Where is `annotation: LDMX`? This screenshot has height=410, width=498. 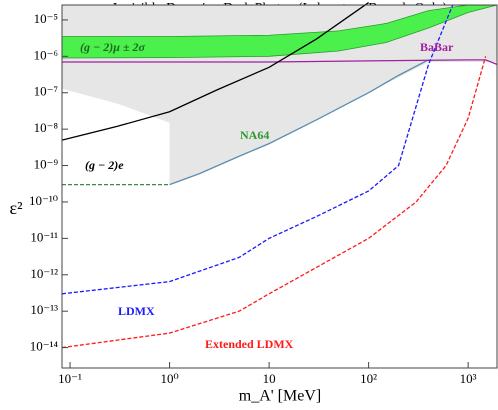
annotation: LDMX is located at coordinates (136, 311).